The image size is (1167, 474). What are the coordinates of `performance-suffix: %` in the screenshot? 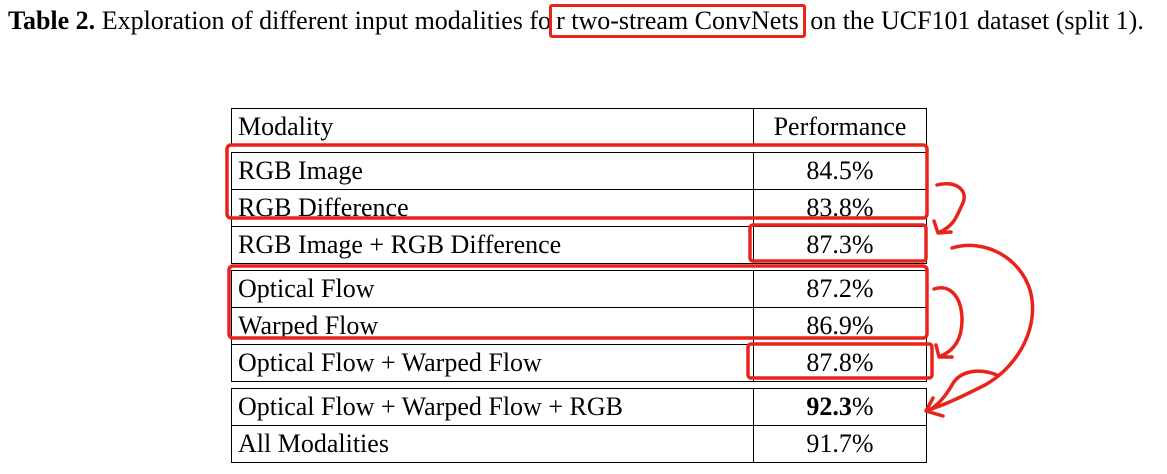 It's located at (862, 406).